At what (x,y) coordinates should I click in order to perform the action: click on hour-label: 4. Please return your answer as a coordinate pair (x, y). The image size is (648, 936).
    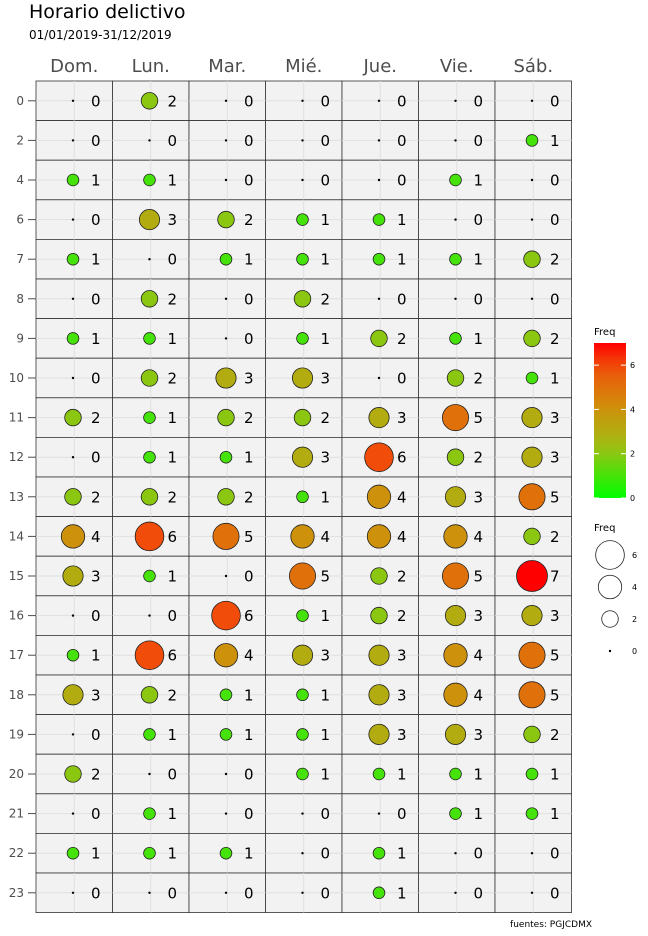
    Looking at the image, I should click on (20, 180).